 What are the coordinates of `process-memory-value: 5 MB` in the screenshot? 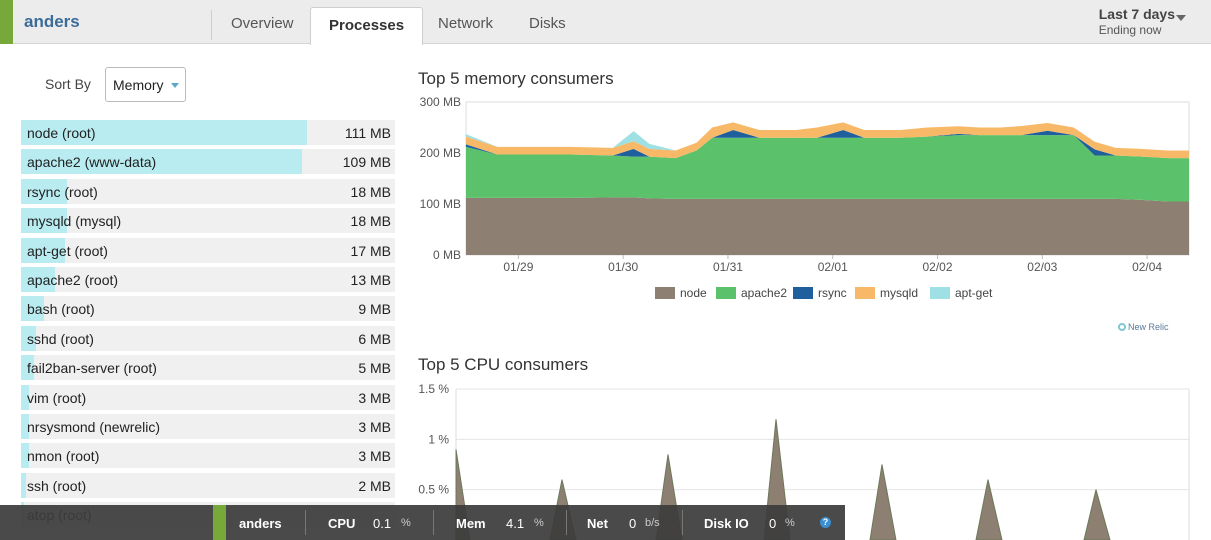 It's located at (374, 368).